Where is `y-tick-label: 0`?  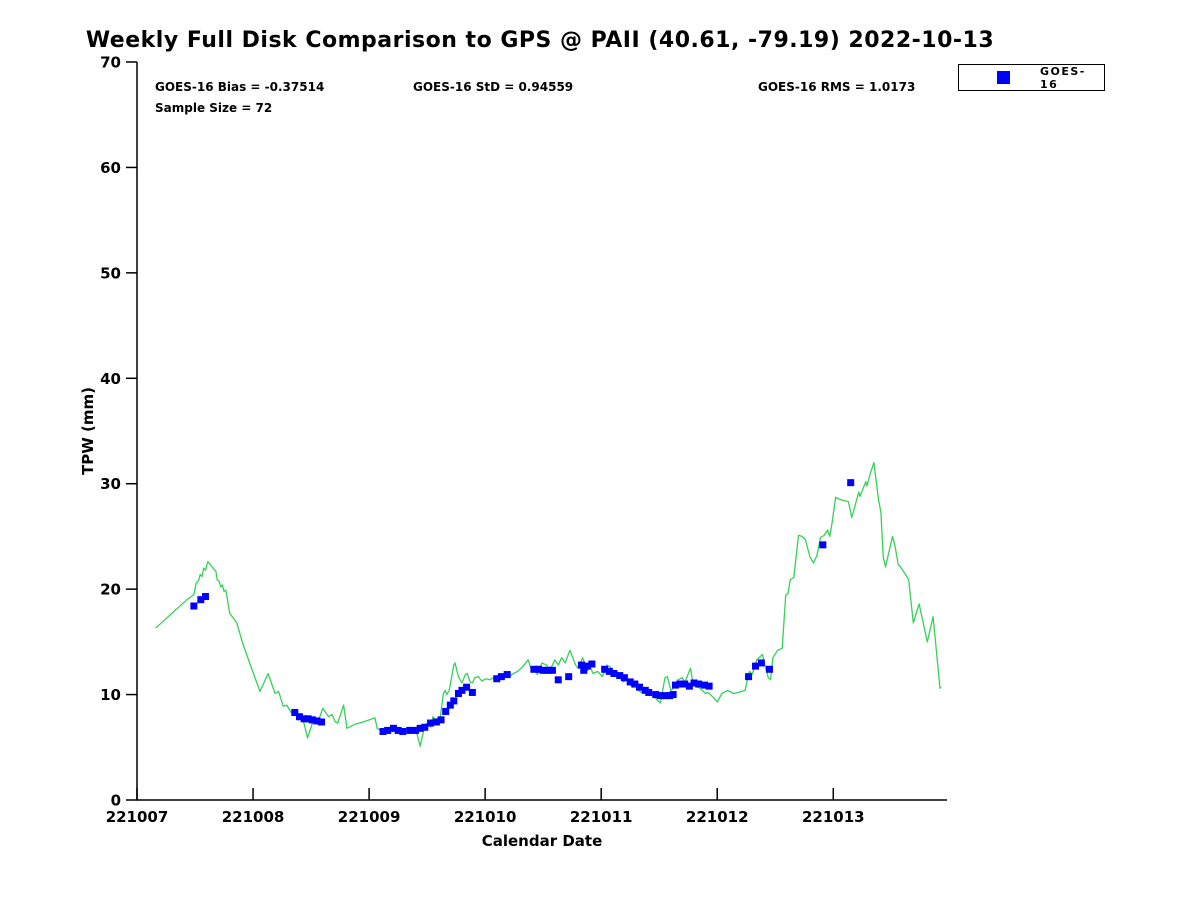 y-tick-label: 0 is located at coordinates (116, 801).